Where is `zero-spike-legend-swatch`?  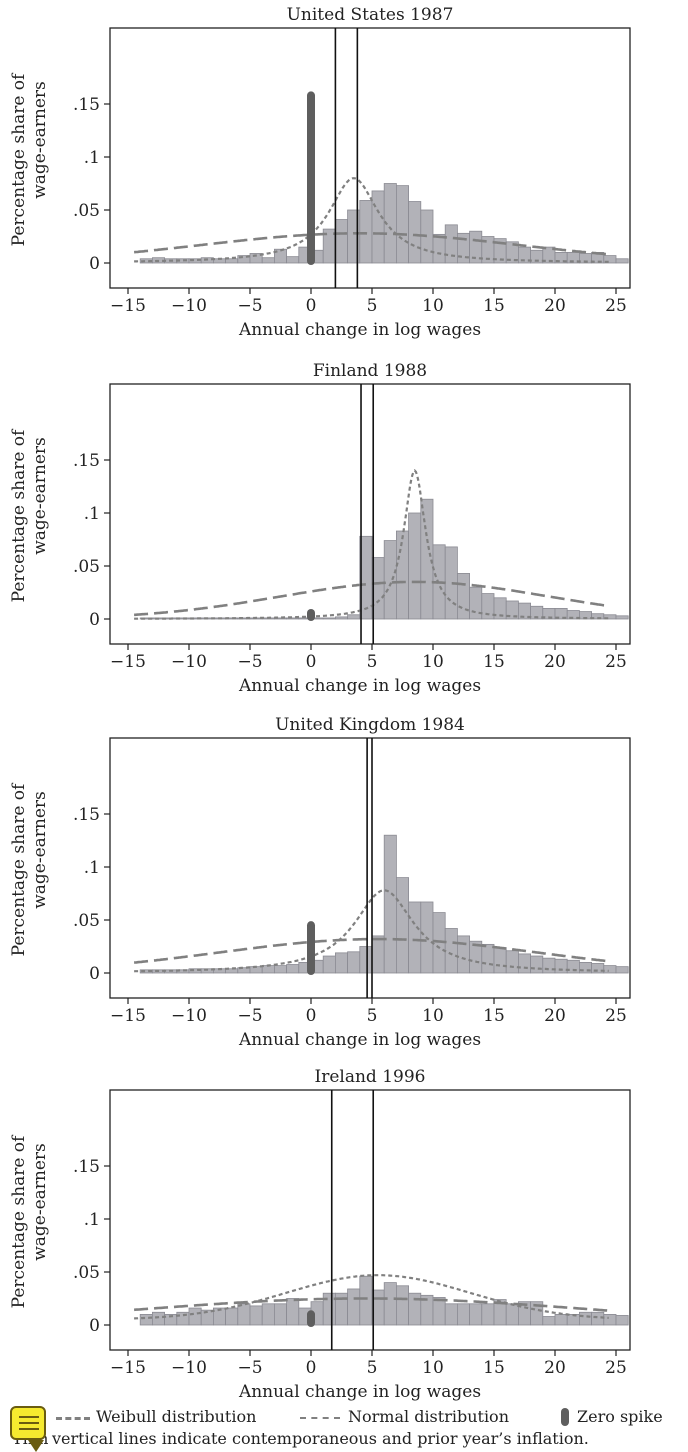 zero-spike-legend-swatch is located at coordinates (565, 1417).